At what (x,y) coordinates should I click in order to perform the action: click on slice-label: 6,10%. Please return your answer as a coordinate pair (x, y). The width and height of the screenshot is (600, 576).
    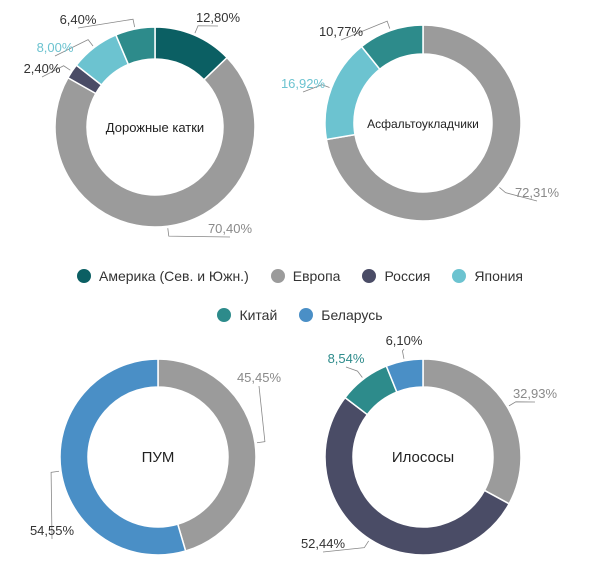
    Looking at the image, I should click on (404, 340).